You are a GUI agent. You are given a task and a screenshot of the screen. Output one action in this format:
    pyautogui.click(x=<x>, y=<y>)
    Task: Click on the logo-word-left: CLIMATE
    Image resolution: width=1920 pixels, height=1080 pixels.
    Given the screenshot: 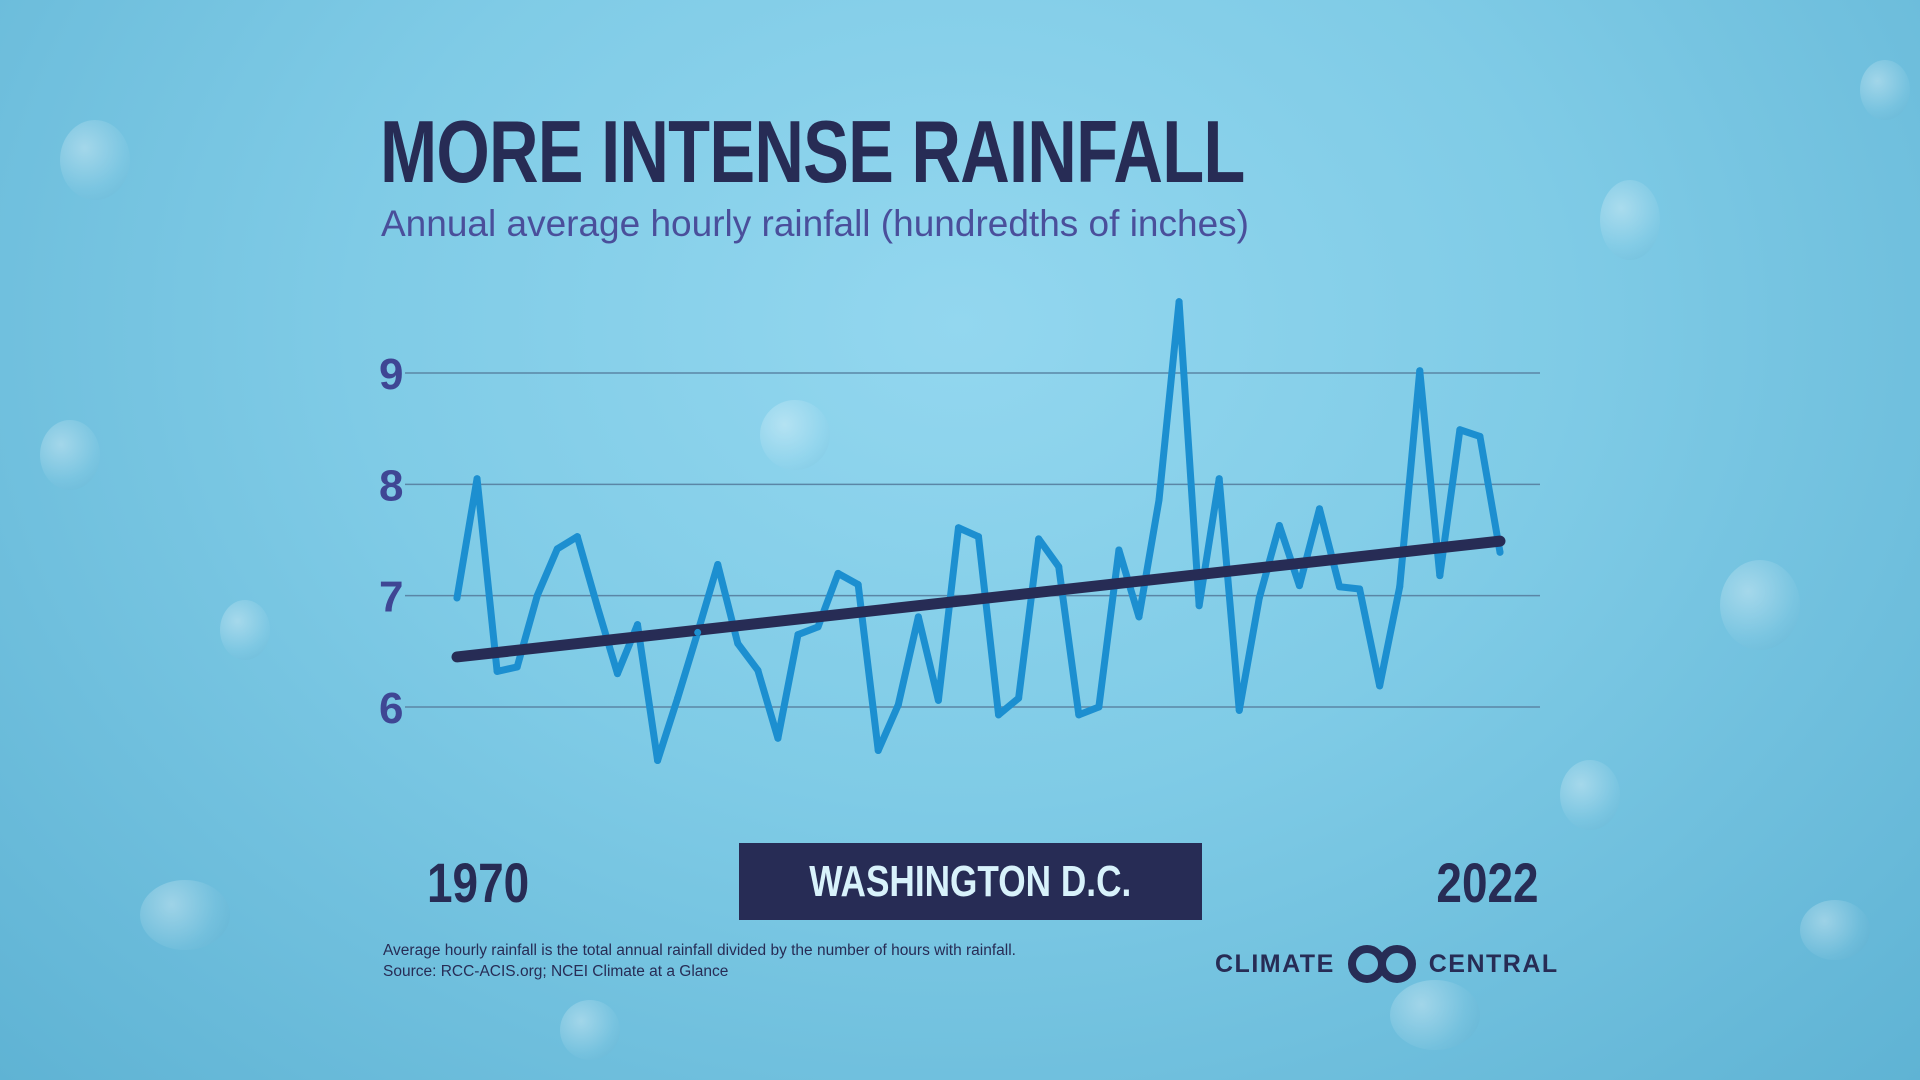 What is the action you would take?
    pyautogui.click(x=1275, y=963)
    